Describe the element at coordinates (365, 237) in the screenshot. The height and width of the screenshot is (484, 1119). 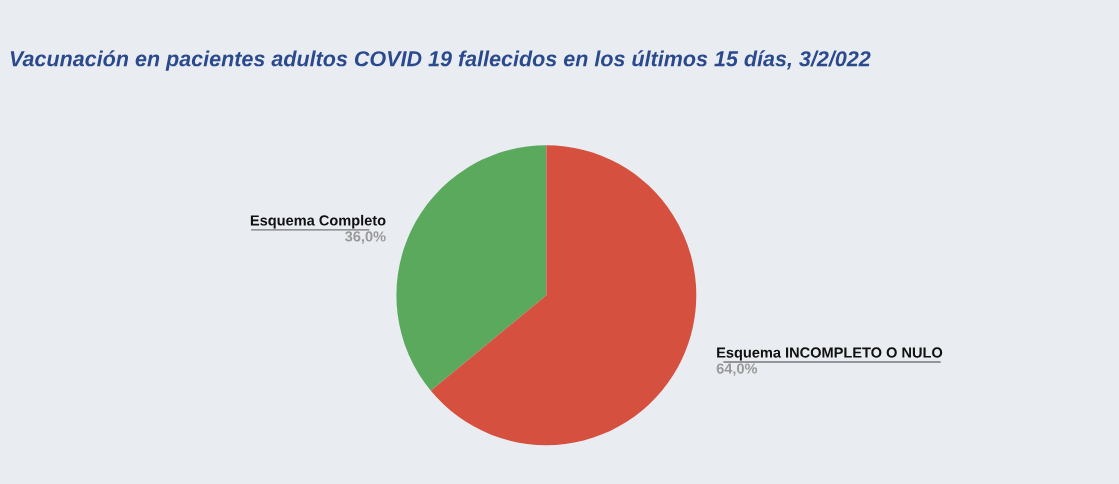
I see `data-label: 36,0%` at that location.